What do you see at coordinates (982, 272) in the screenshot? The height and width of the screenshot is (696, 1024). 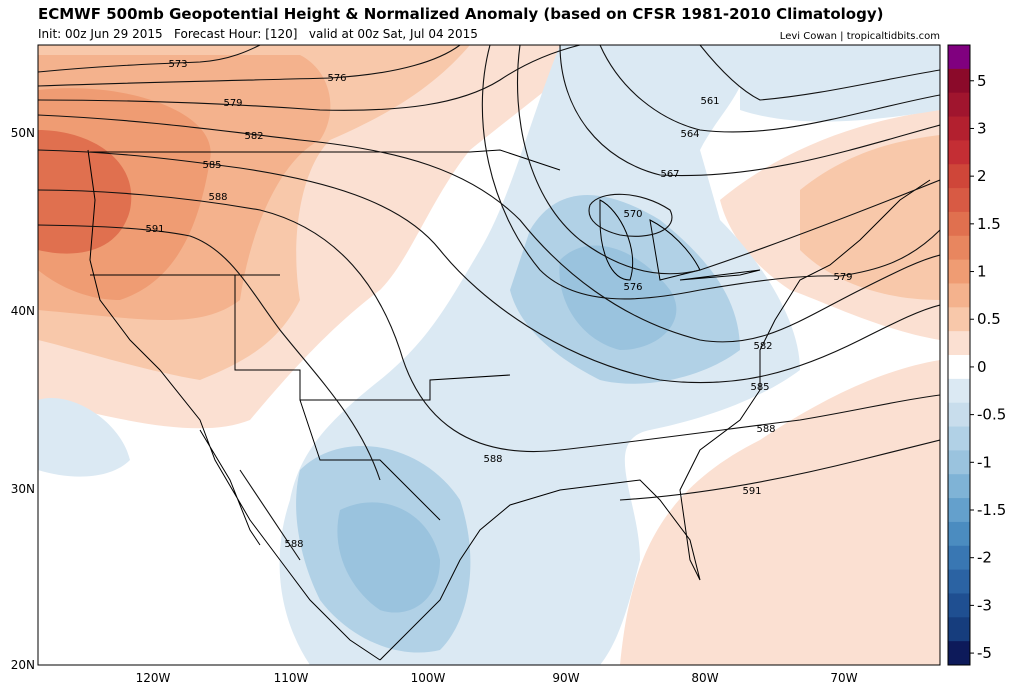 I see `colorbar-label: 1` at bounding box center [982, 272].